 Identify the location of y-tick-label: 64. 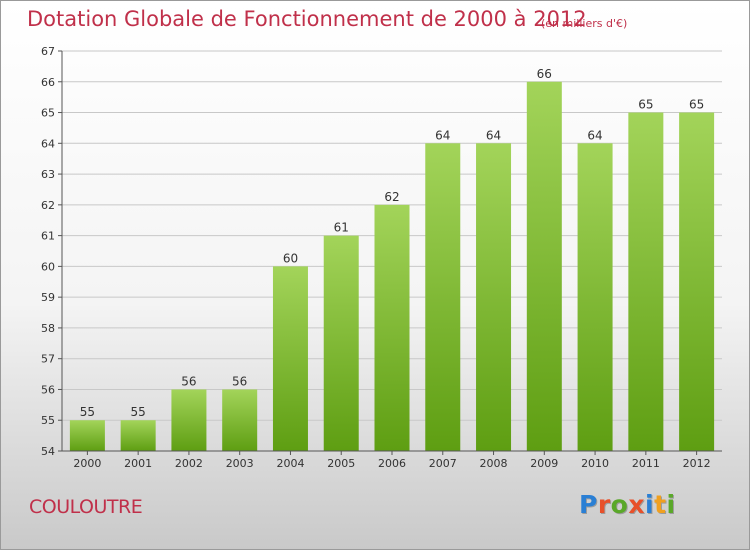
(48, 143).